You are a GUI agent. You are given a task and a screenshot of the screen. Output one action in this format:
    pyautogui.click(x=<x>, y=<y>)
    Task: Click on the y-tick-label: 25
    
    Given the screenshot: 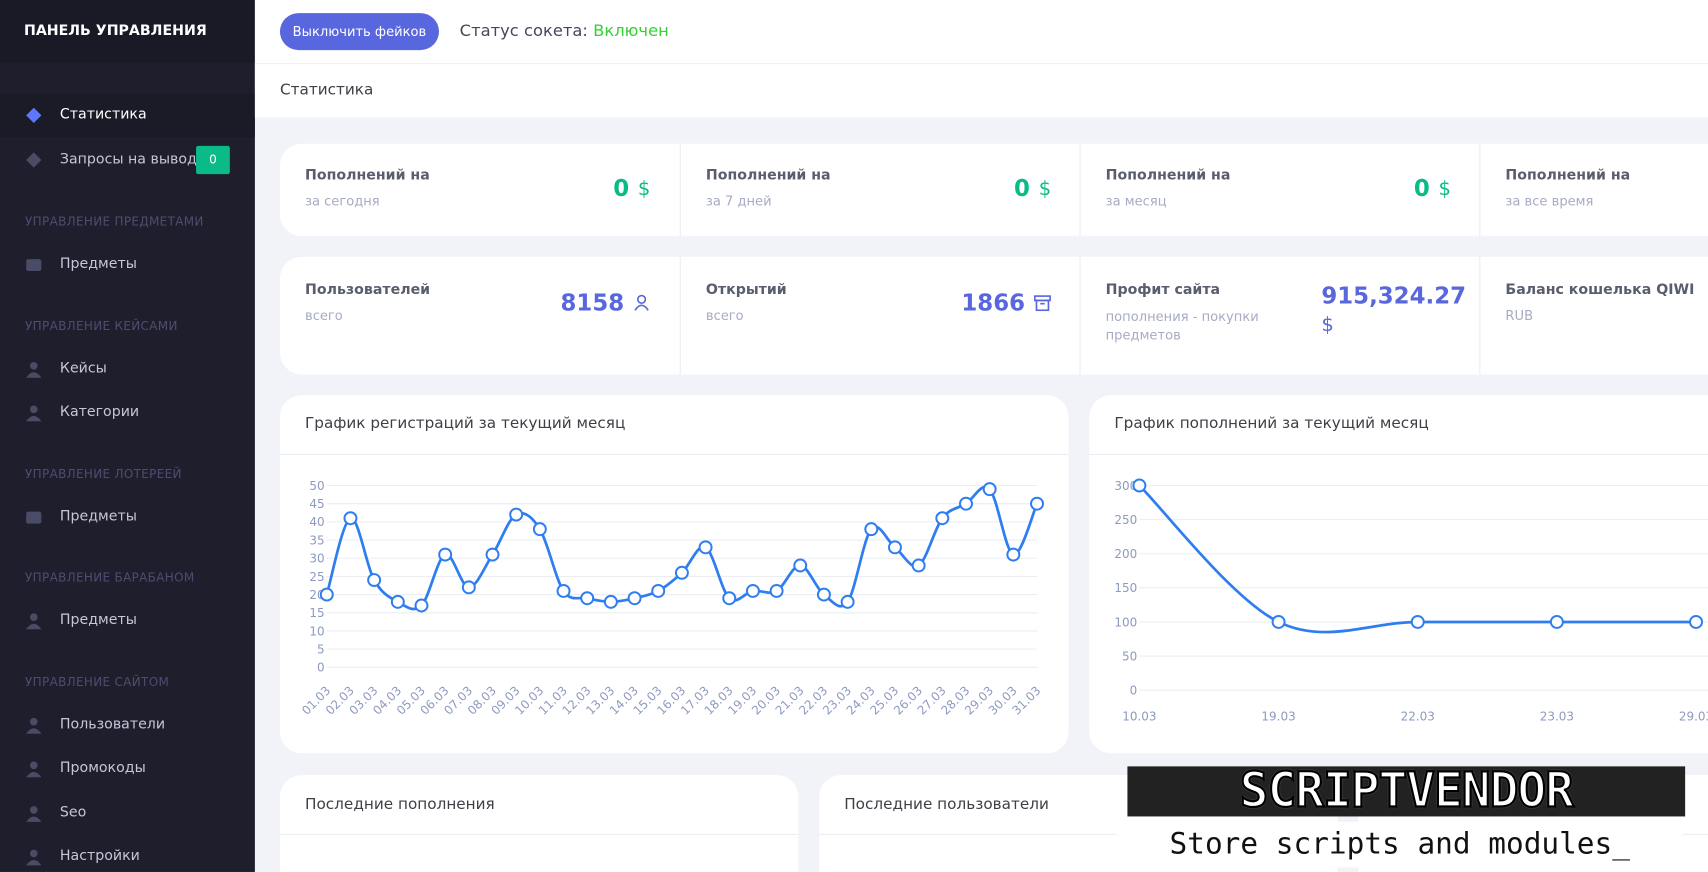 What is the action you would take?
    pyautogui.click(x=316, y=577)
    